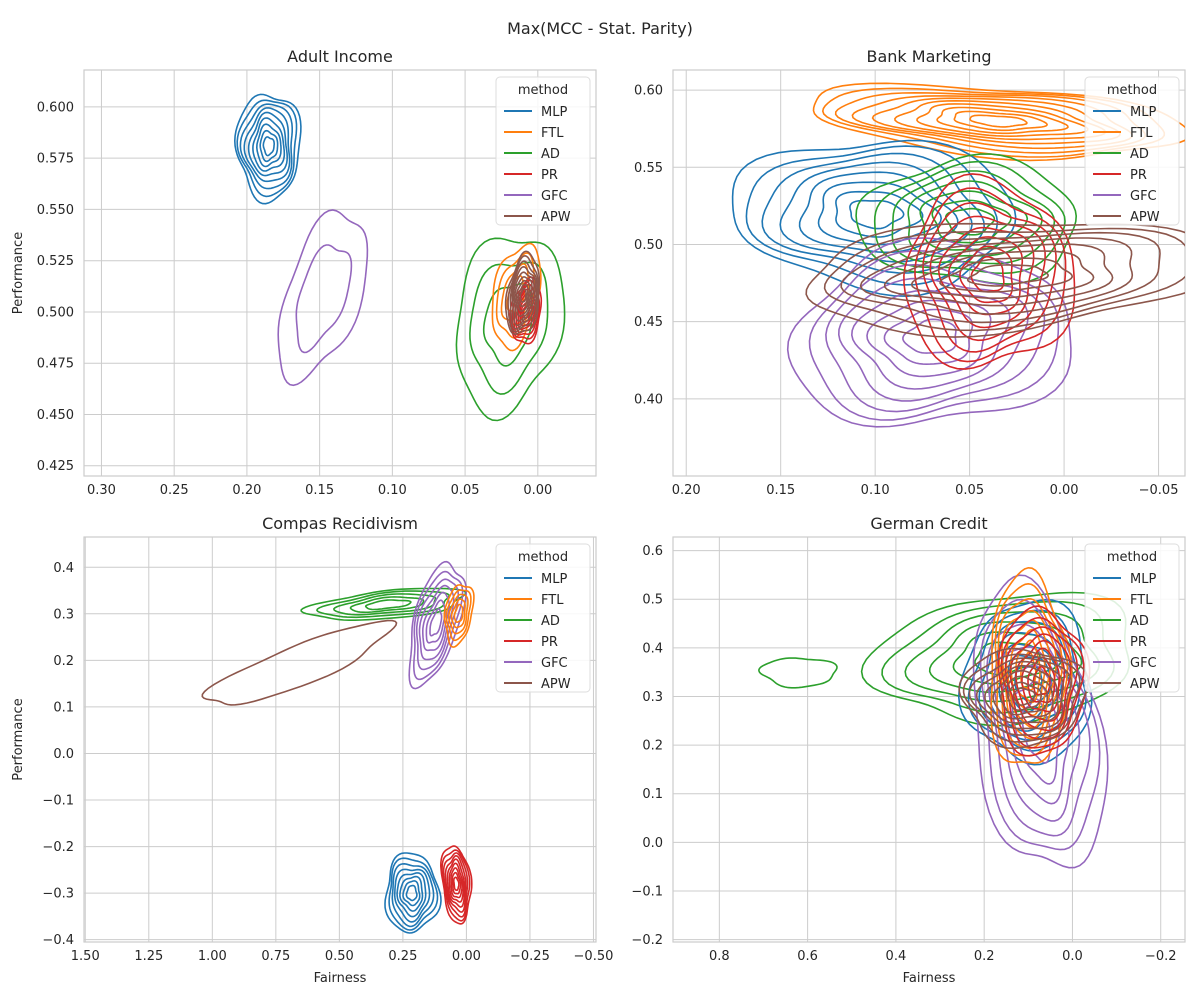 This screenshot has width=1200, height=1000. Describe the element at coordinates (652, 551) in the screenshot. I see `y-tick-label: 0.6` at that location.